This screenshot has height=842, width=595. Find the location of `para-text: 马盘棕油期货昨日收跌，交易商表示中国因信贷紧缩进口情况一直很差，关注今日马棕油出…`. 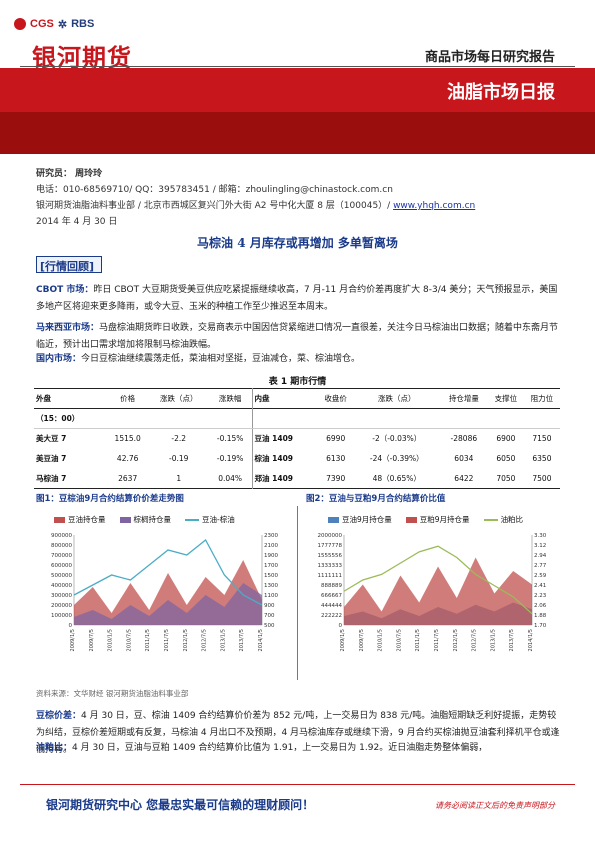

para-text: 马盘棕油期货昨日收跌，交易商表示中国因信贷紧缩进口情况一直很差，关注今日马棕油出… is located at coordinates (297, 336).